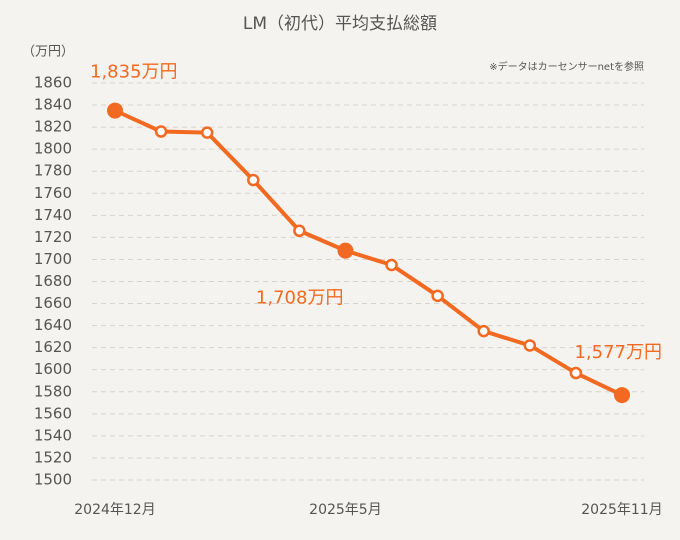  Describe the element at coordinates (53, 237) in the screenshot. I see `y-tick-label: 1720` at that location.